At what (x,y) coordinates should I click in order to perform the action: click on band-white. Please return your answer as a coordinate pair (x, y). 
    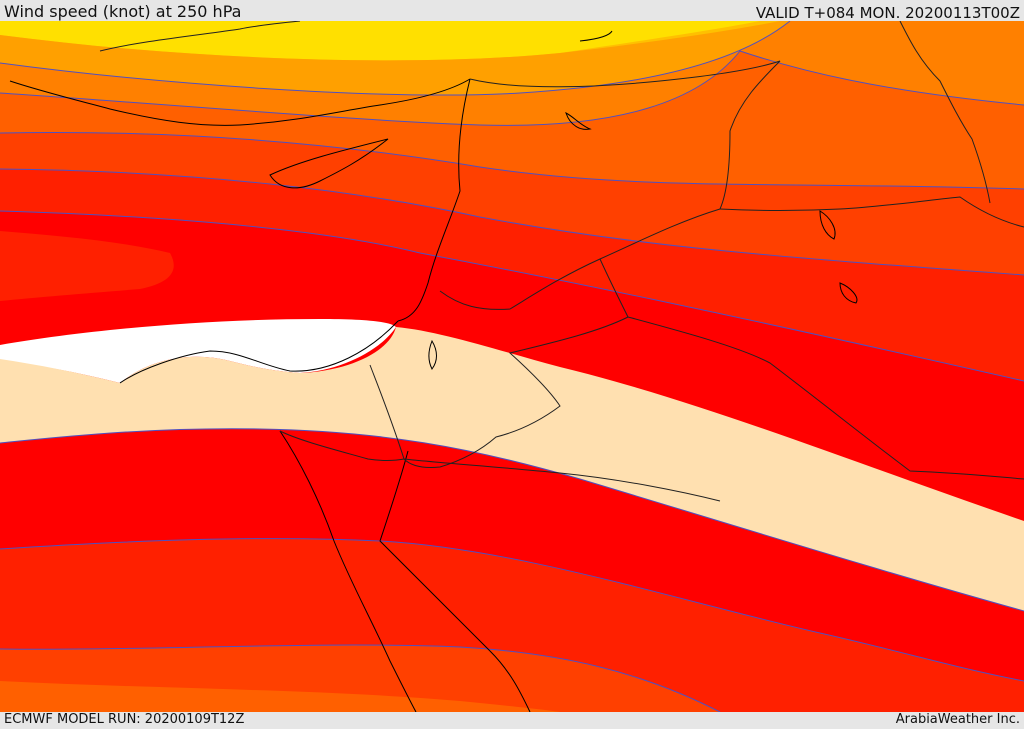
    Looking at the image, I should click on (198, 351).